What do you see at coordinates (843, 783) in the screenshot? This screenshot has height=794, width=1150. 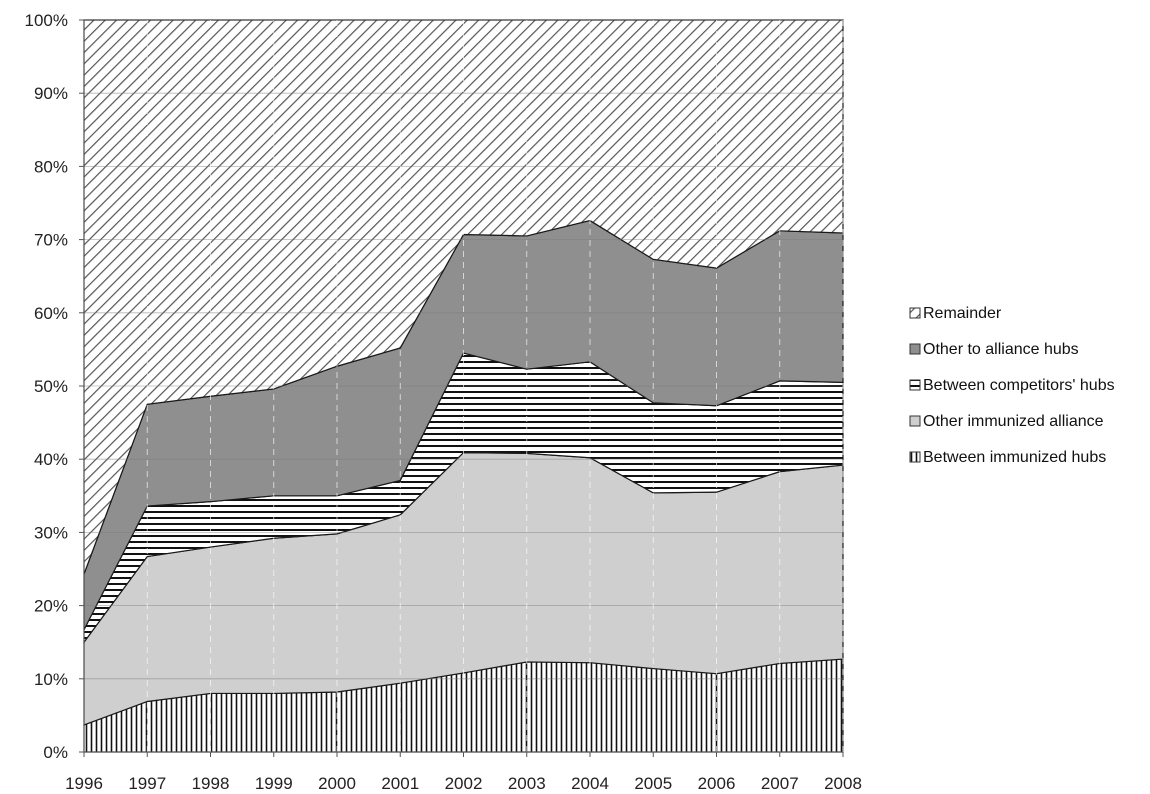 I see `x-tick-label: 2008` at bounding box center [843, 783].